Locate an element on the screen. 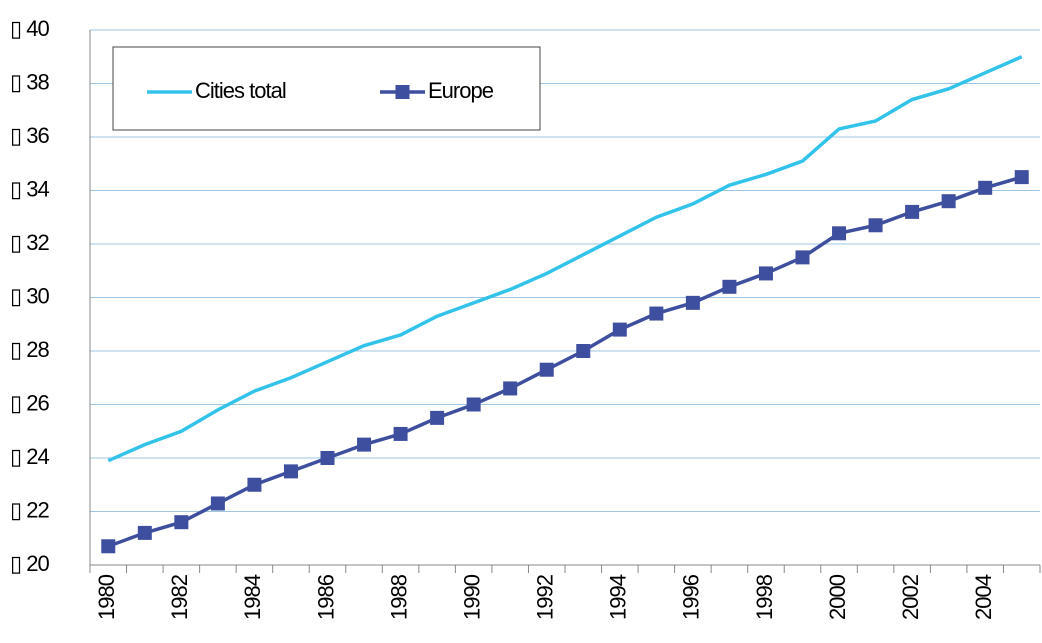 The image size is (1042, 643). x-tick-label: 2002 is located at coordinates (910, 597).